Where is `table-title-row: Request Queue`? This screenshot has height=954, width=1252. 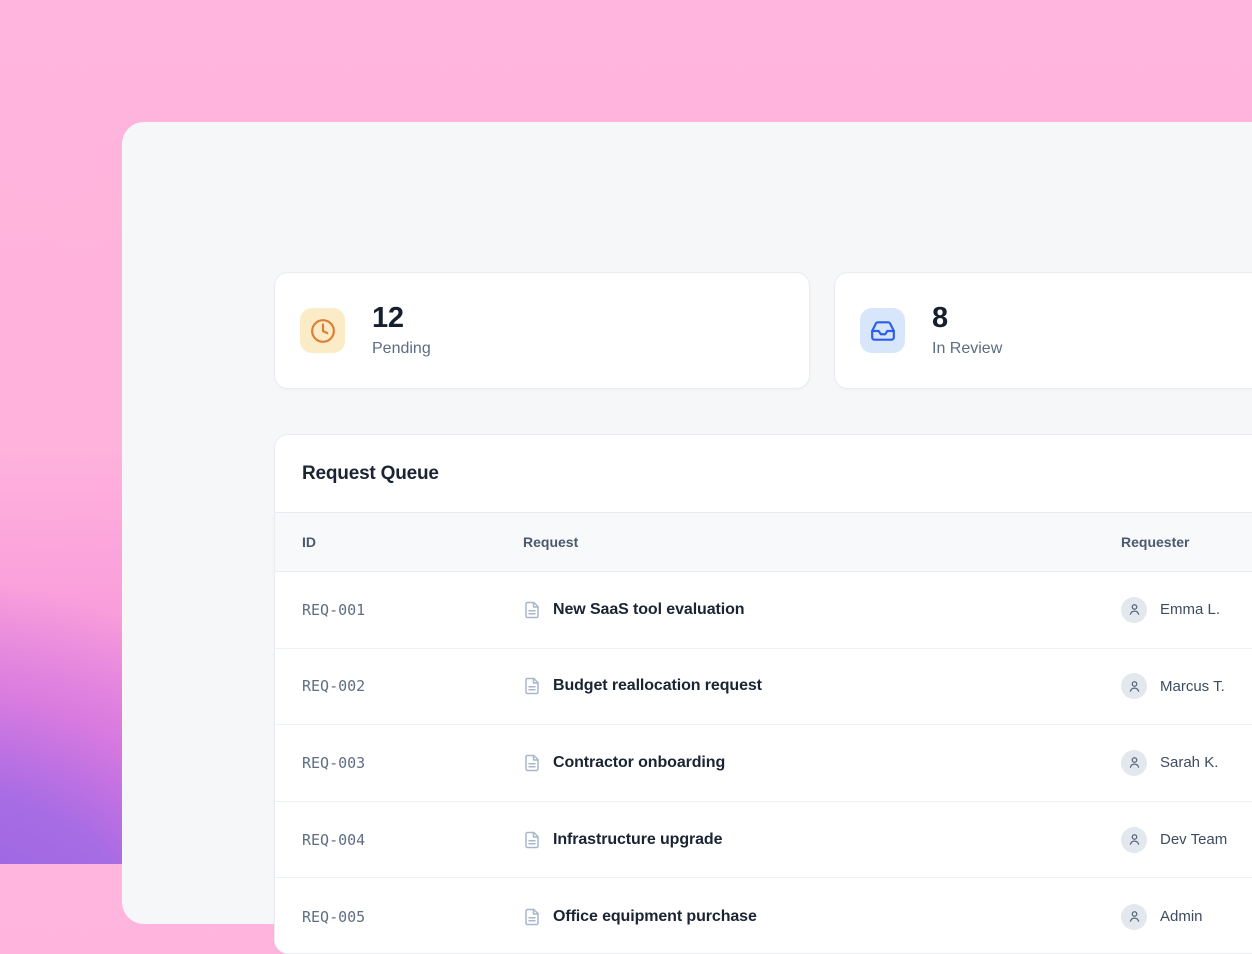
table-title-row: Request Queue is located at coordinates (763, 474).